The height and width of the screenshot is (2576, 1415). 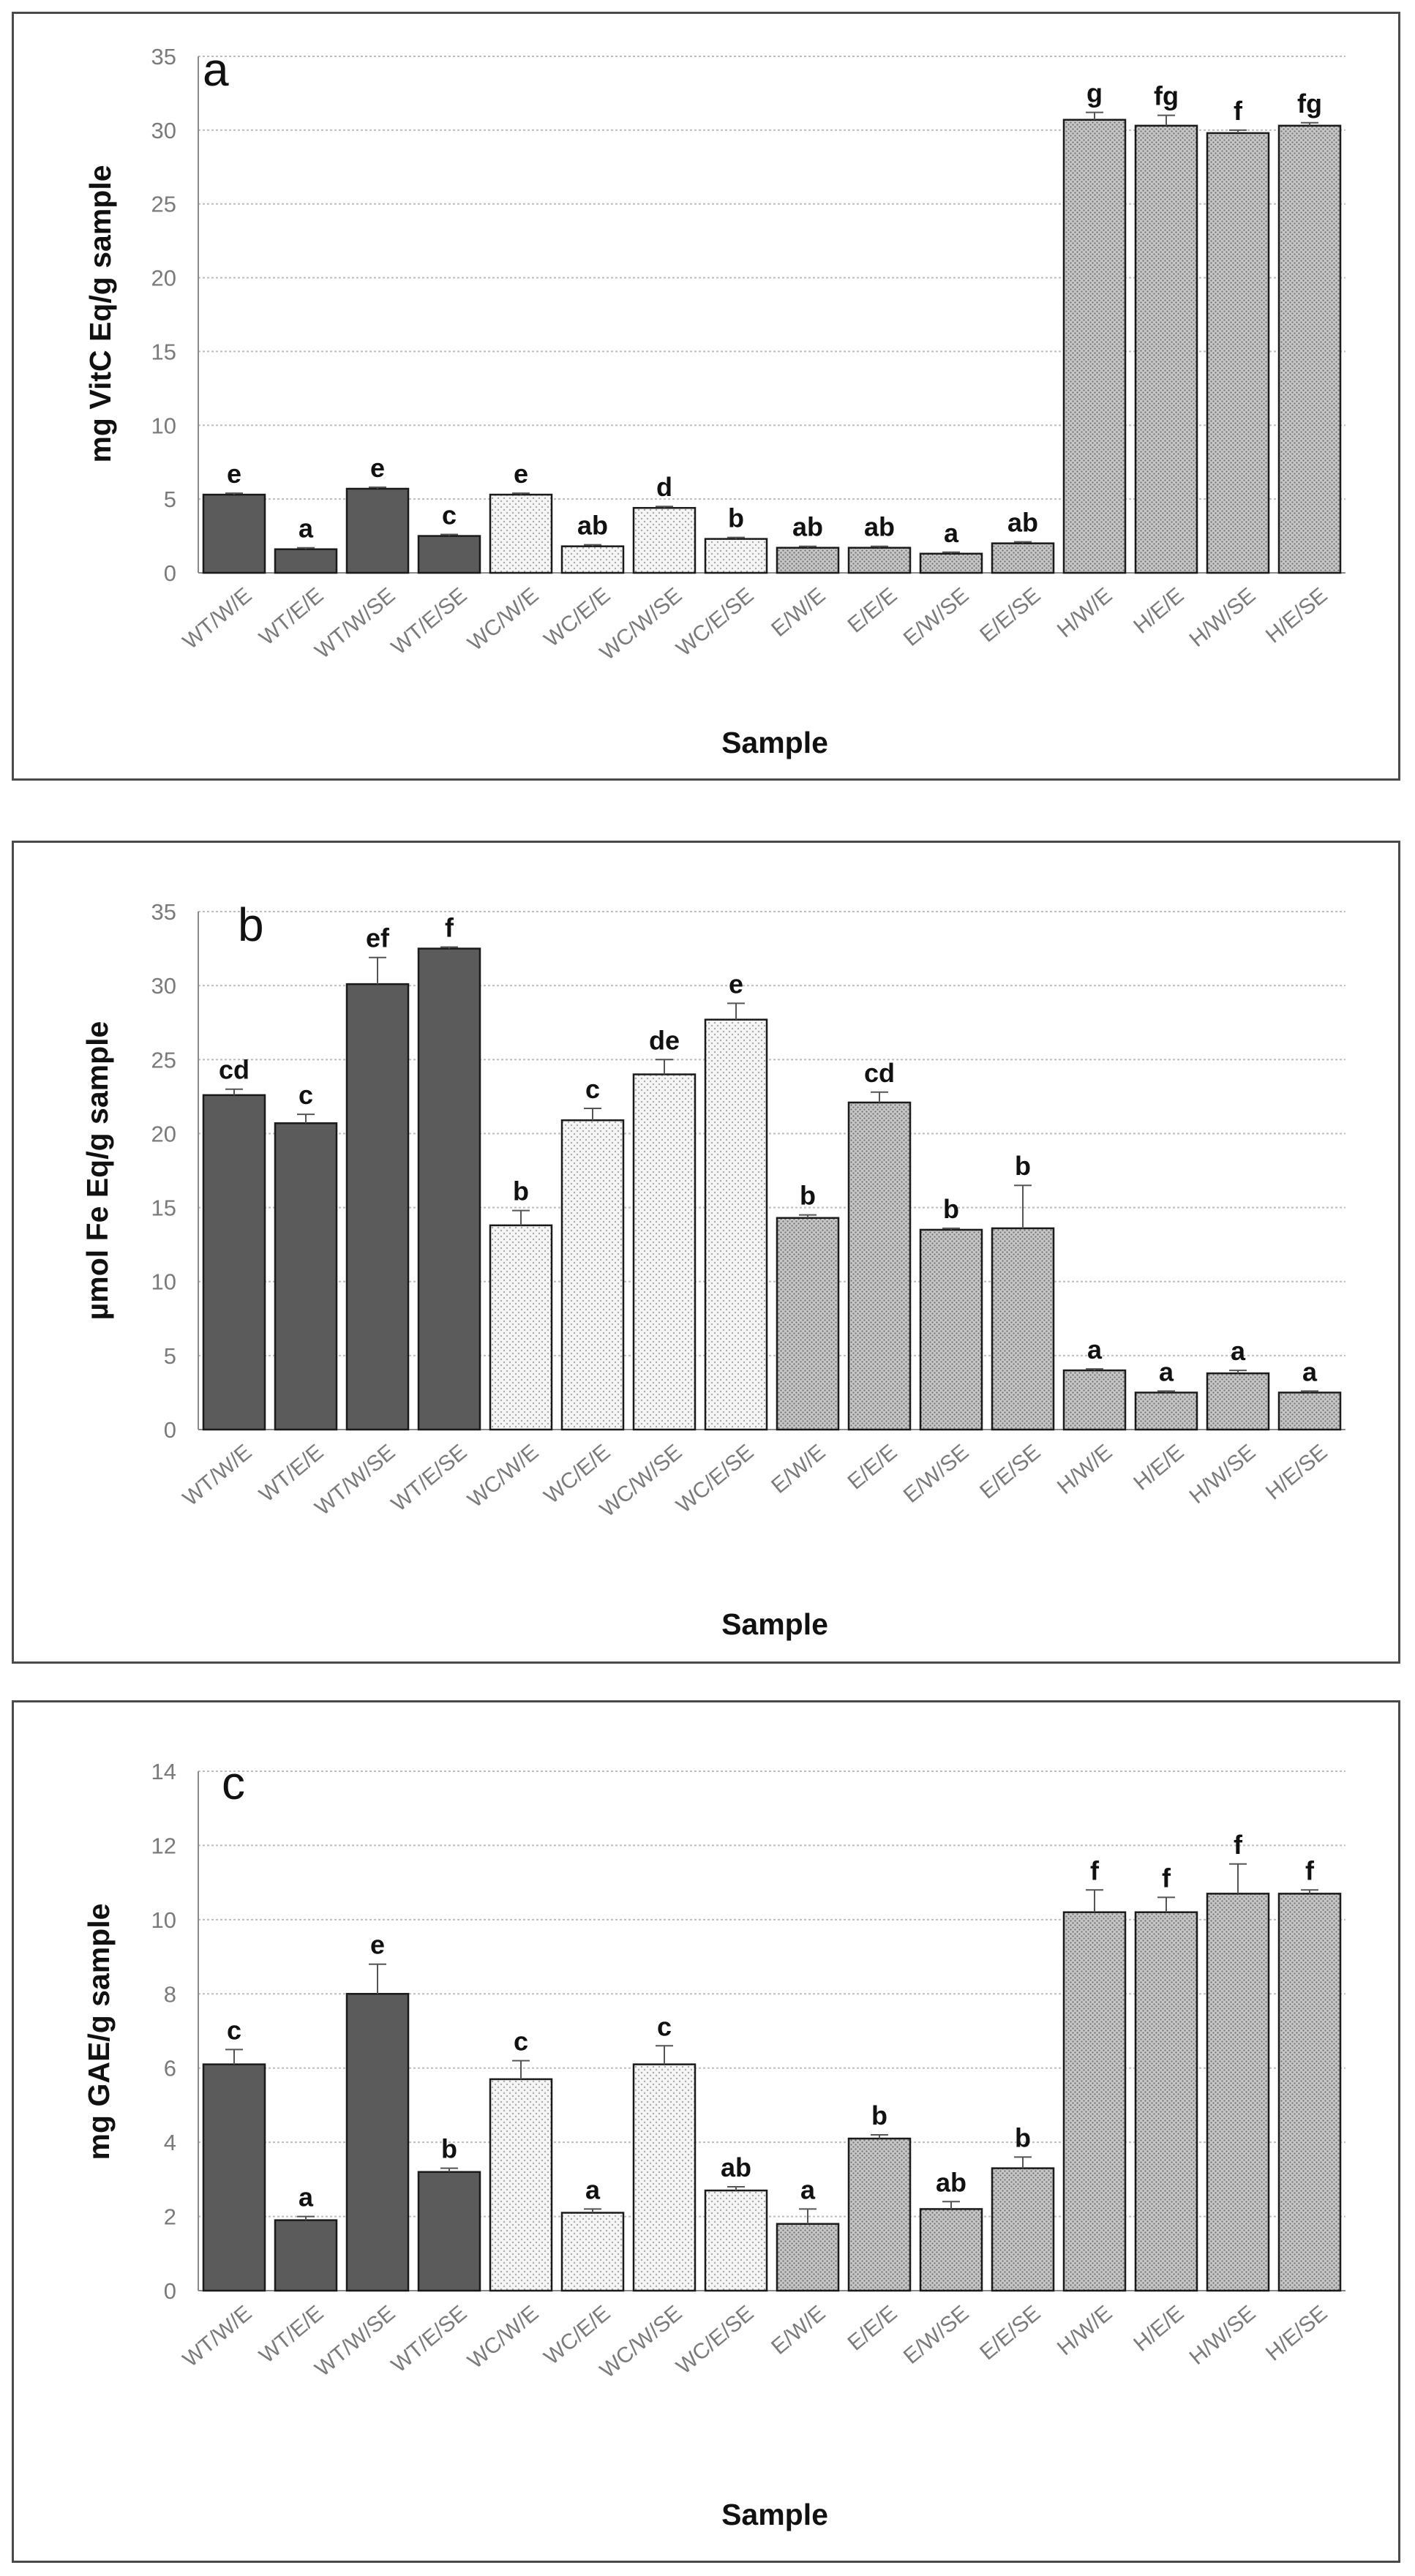 I want to click on x-tick-label: WC/E/SE, so click(x=715, y=1479).